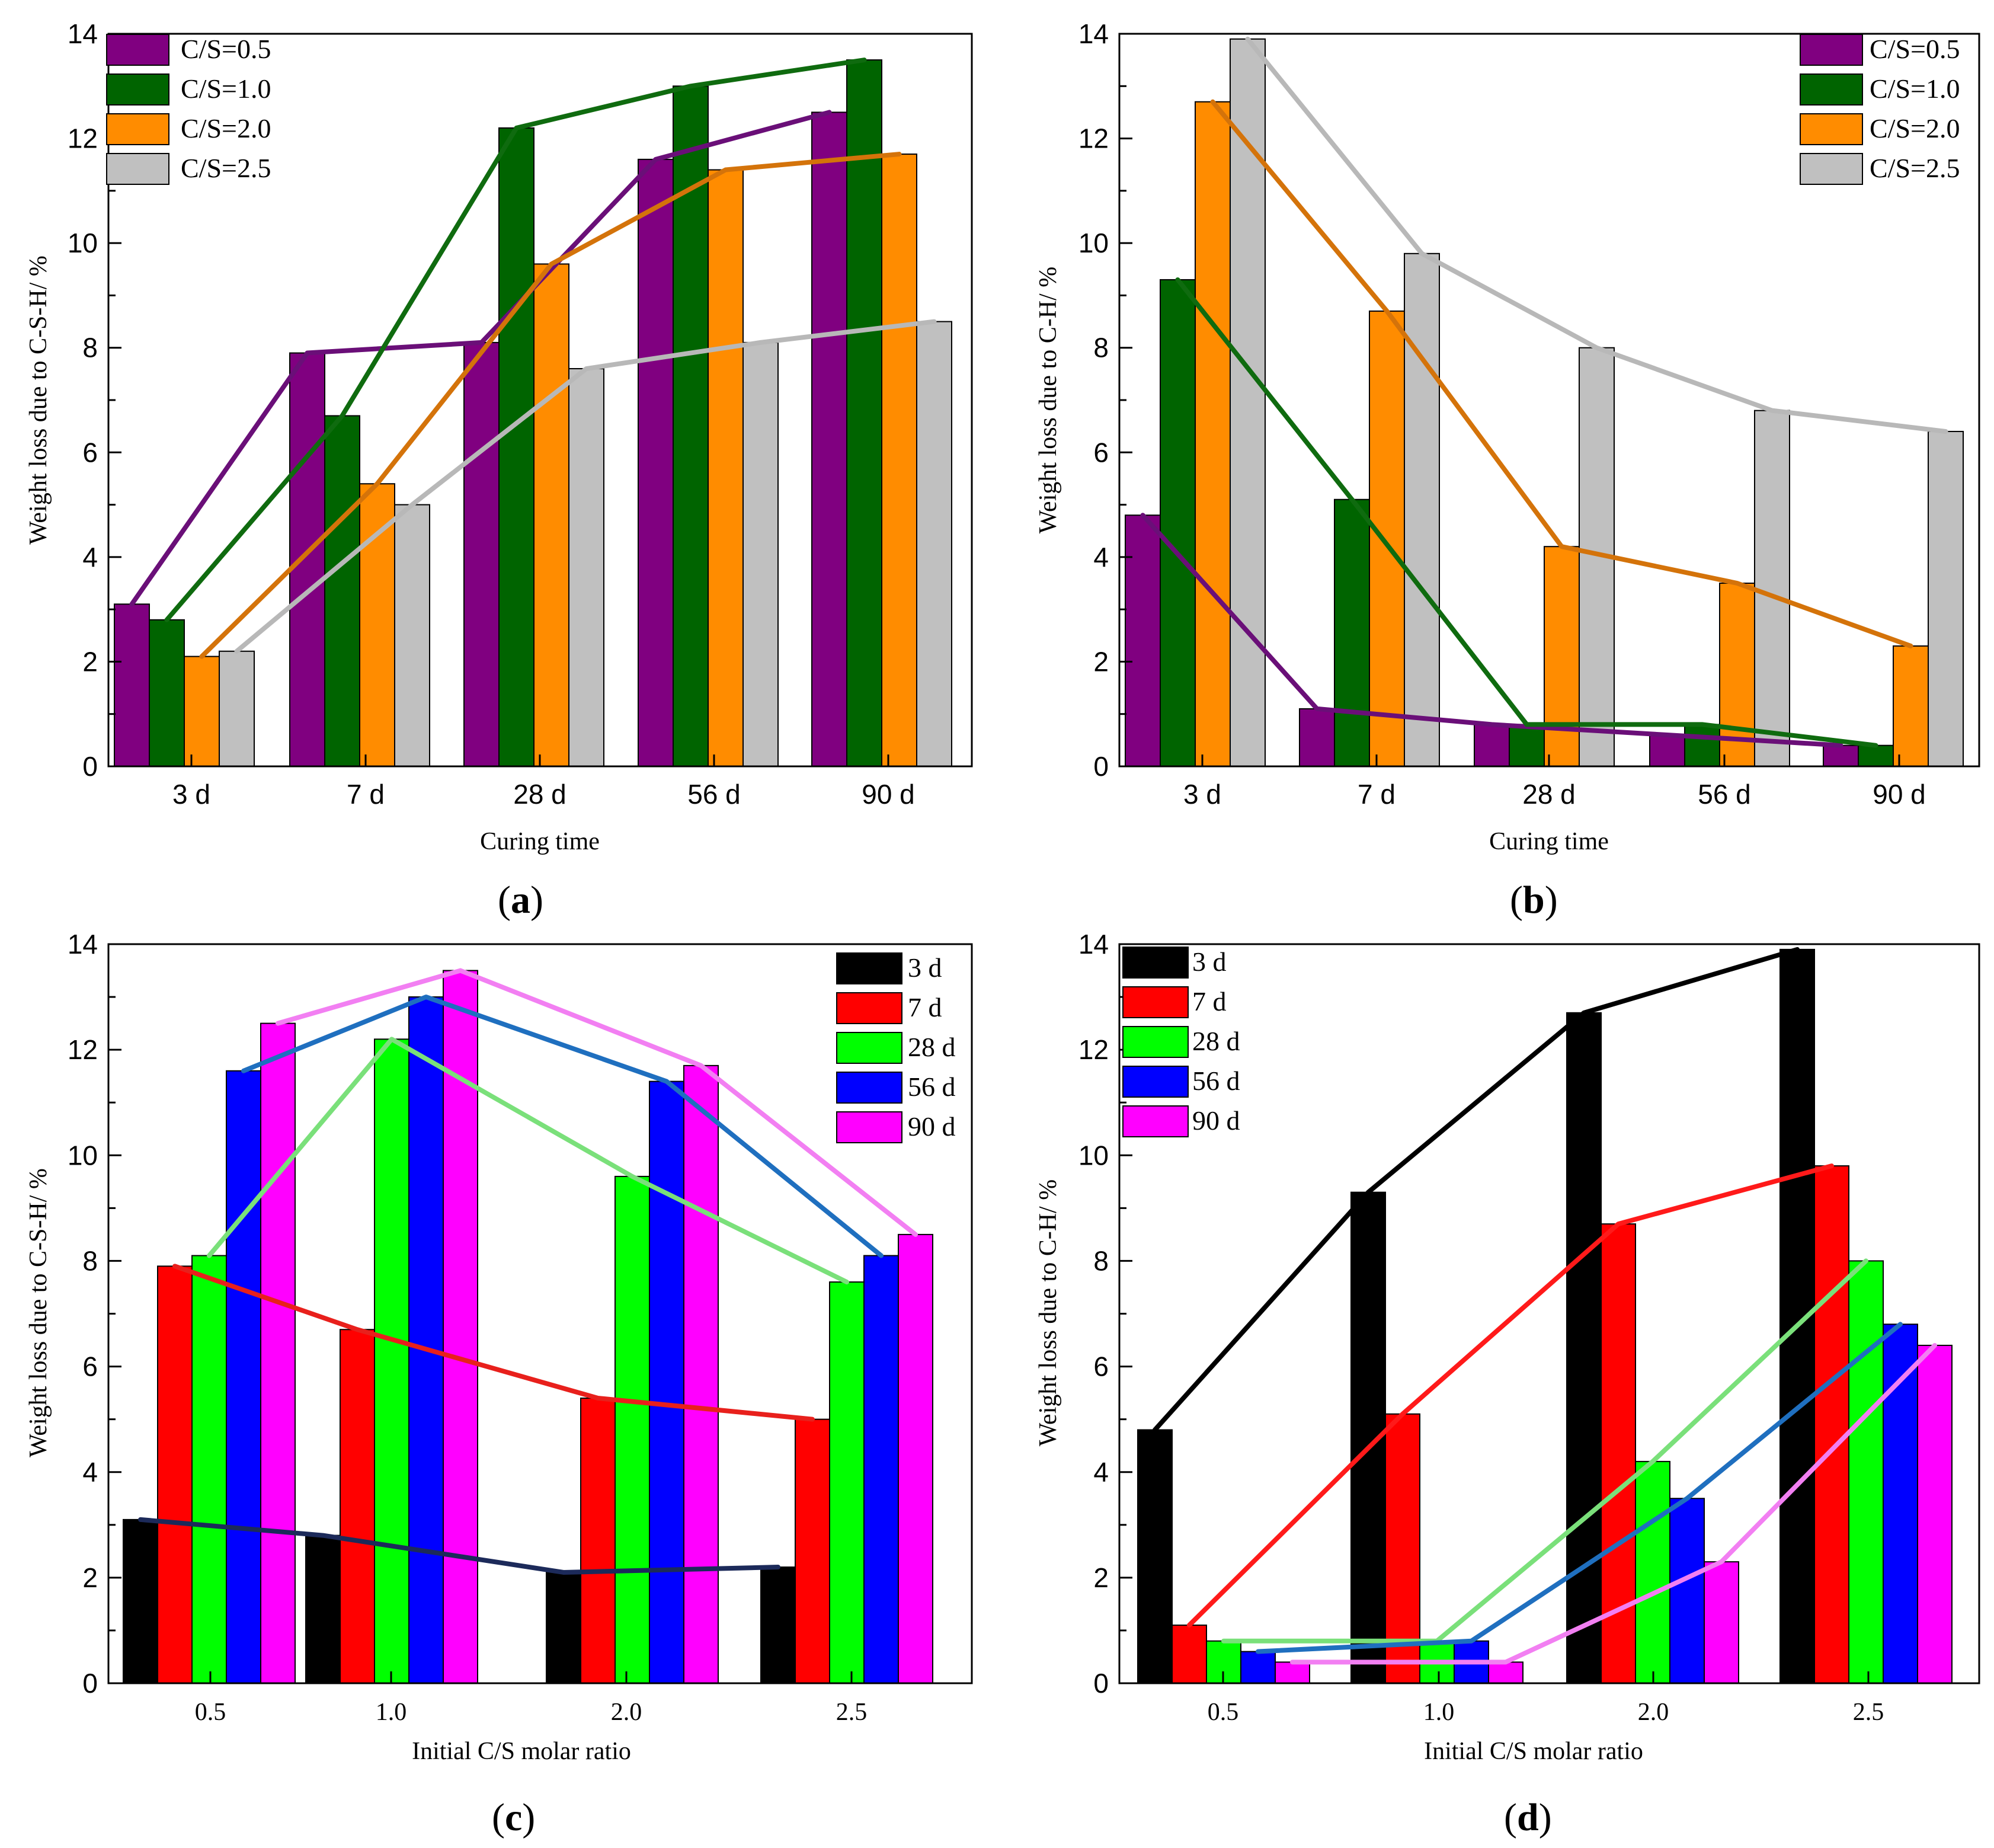 The height and width of the screenshot is (1848, 1994). Describe the element at coordinates (226, 128) in the screenshot. I see `legend-label: C/S=2.0` at that location.